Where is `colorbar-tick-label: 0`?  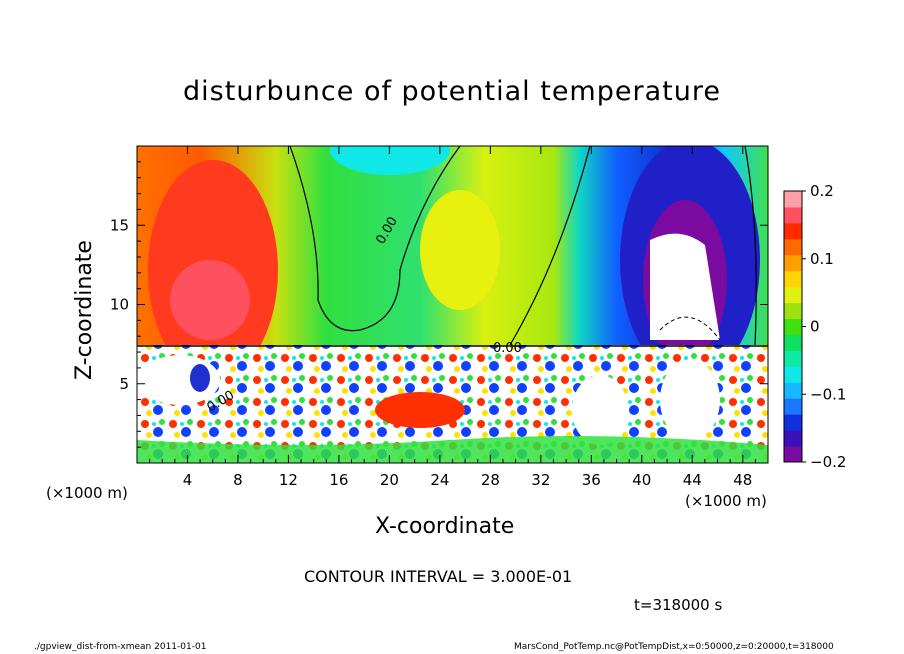 colorbar-tick-label: 0 is located at coordinates (815, 327).